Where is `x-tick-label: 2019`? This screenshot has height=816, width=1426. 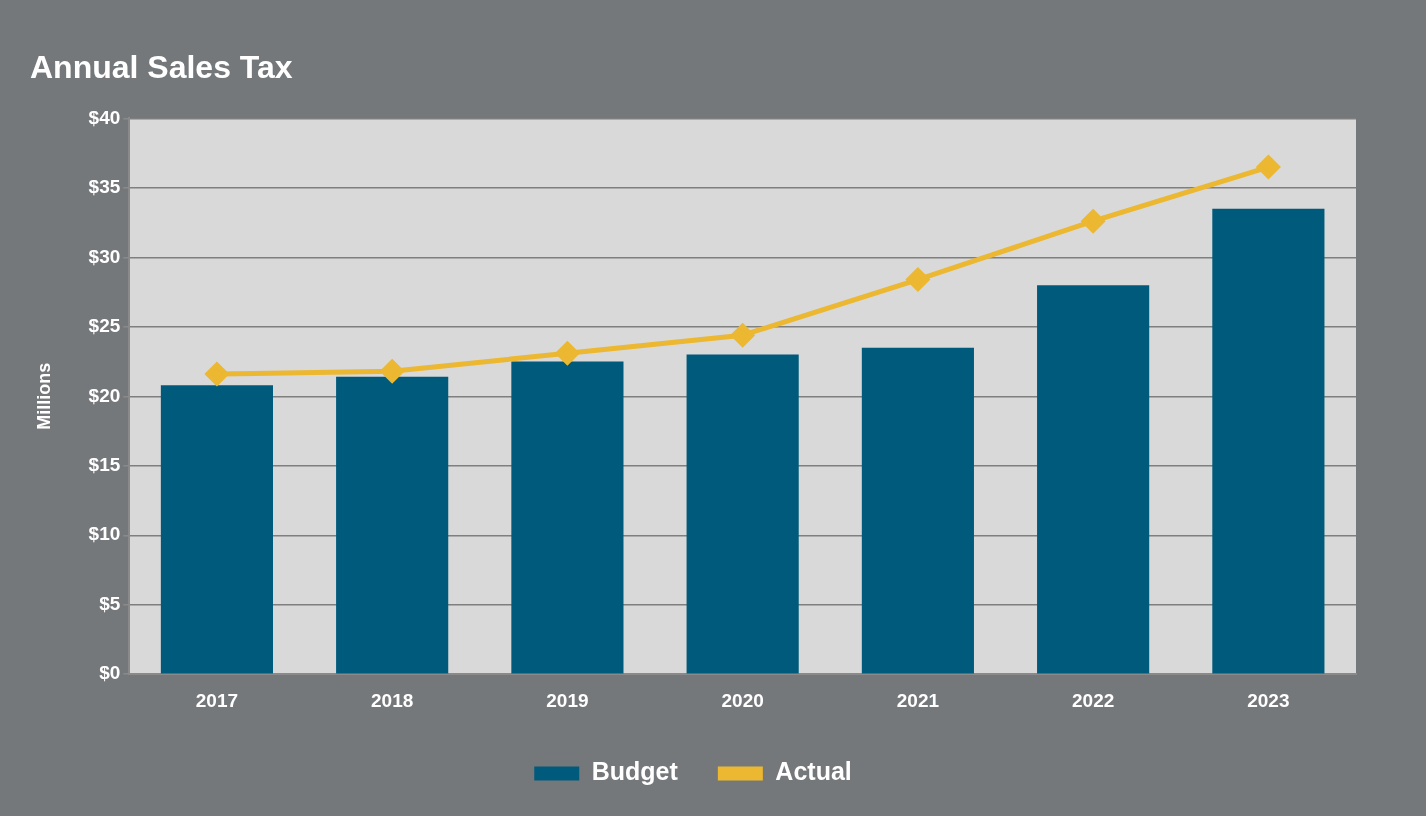
x-tick-label: 2019 is located at coordinates (567, 700).